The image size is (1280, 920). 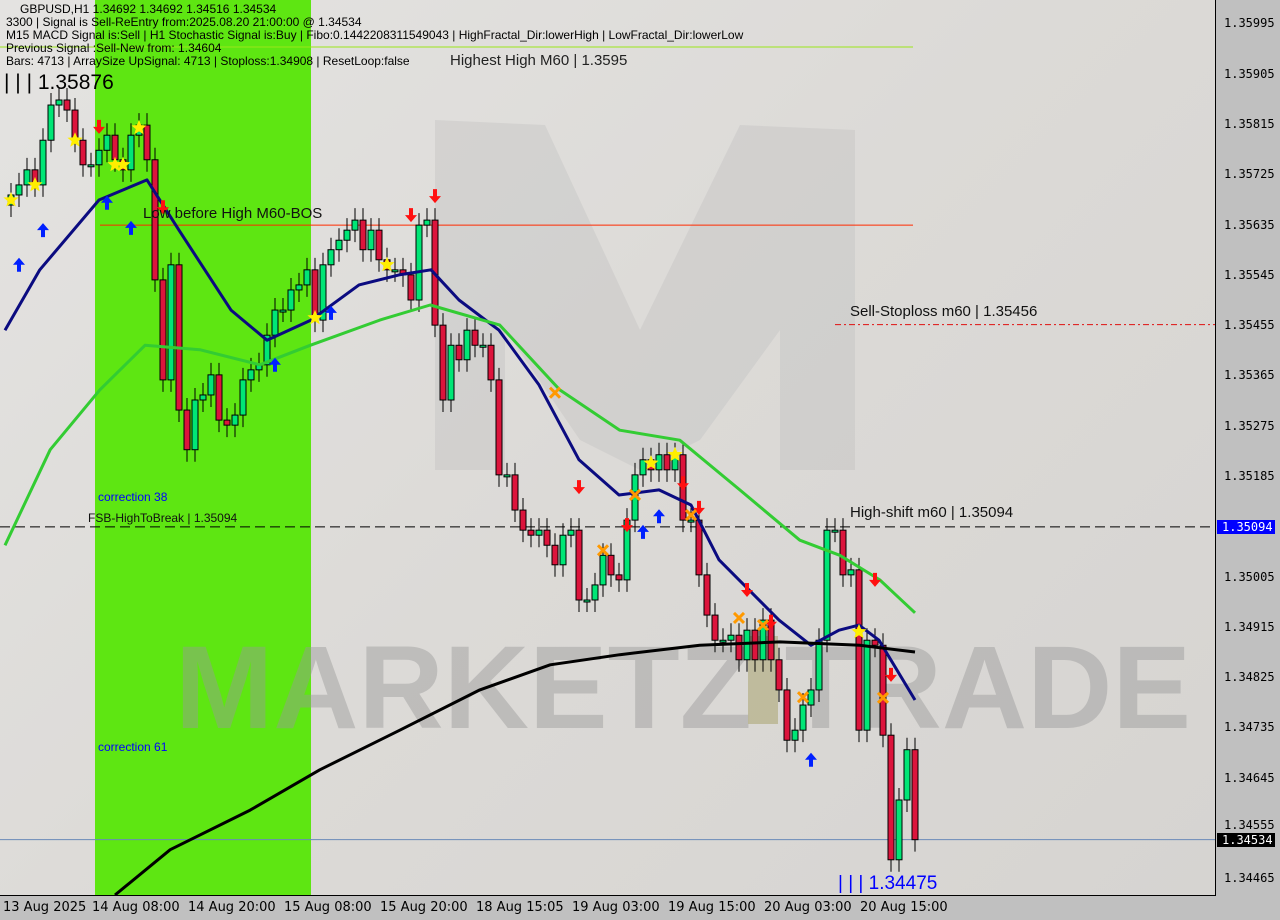 What do you see at coordinates (163, 518) in the screenshot?
I see `fsb-label: FSB-HighToBreak | 1.35094` at bounding box center [163, 518].